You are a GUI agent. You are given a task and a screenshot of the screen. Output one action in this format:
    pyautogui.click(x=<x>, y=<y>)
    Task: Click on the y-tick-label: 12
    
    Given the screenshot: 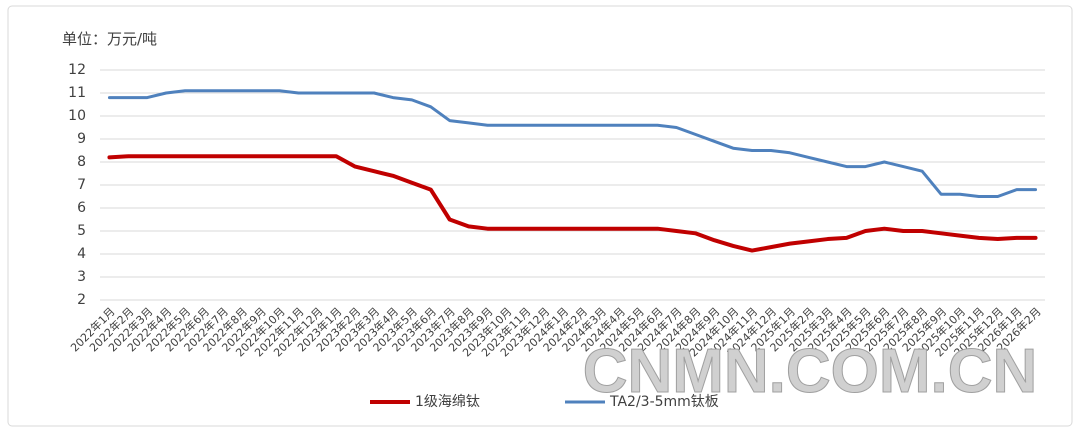 What is the action you would take?
    pyautogui.click(x=77, y=70)
    